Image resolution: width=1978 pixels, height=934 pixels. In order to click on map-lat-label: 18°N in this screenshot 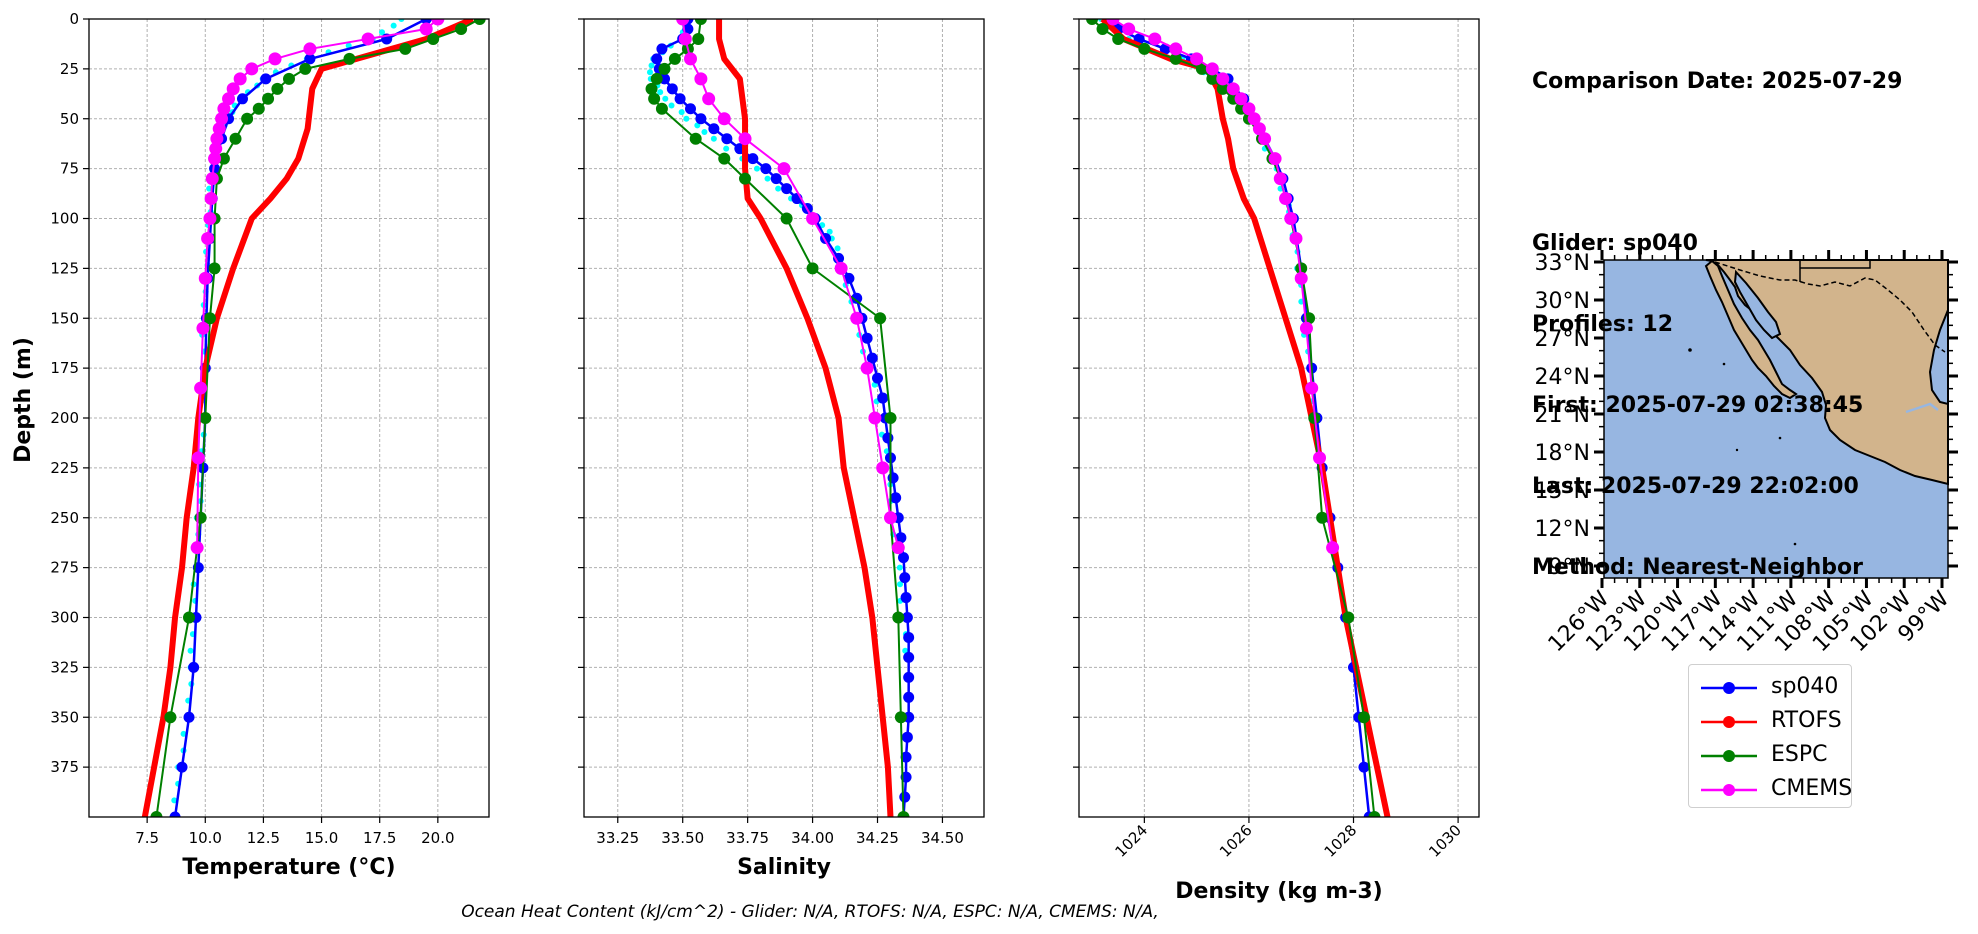, I will do `click(1562, 453)`.